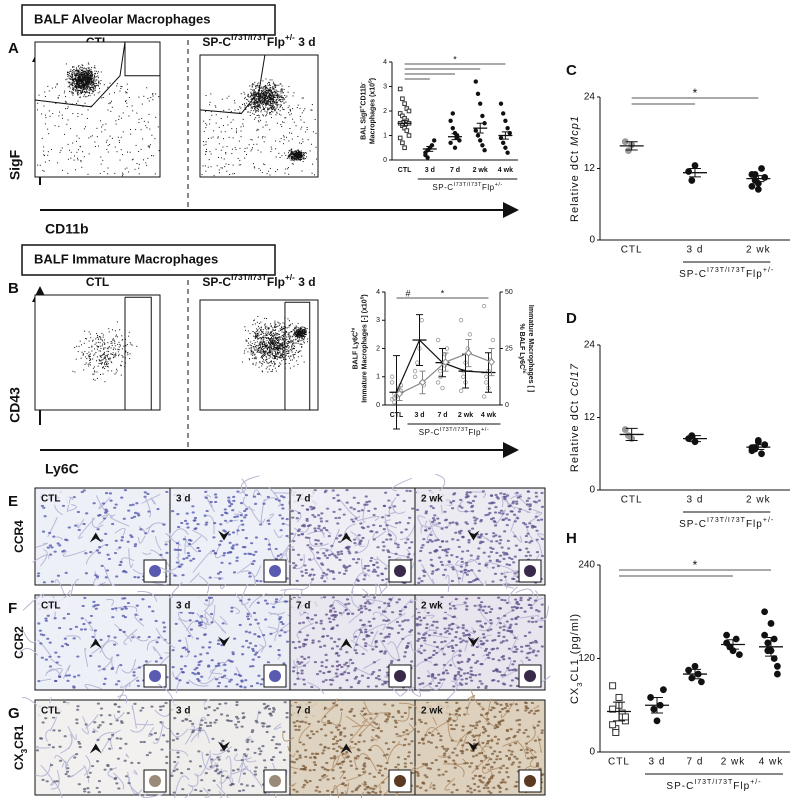 Image resolution: width=800 pixels, height=798 pixels. Describe the element at coordinates (530, 348) in the screenshot. I see `text-part: Immature Macrophages [ ]` at that location.